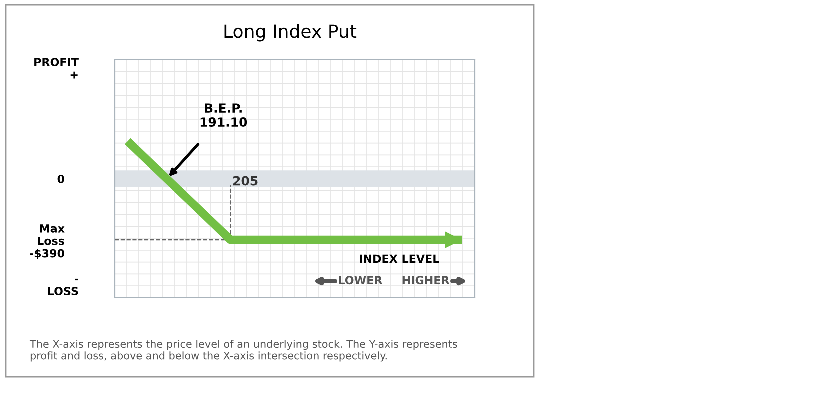  I want to click on annotation: 205, so click(246, 181).